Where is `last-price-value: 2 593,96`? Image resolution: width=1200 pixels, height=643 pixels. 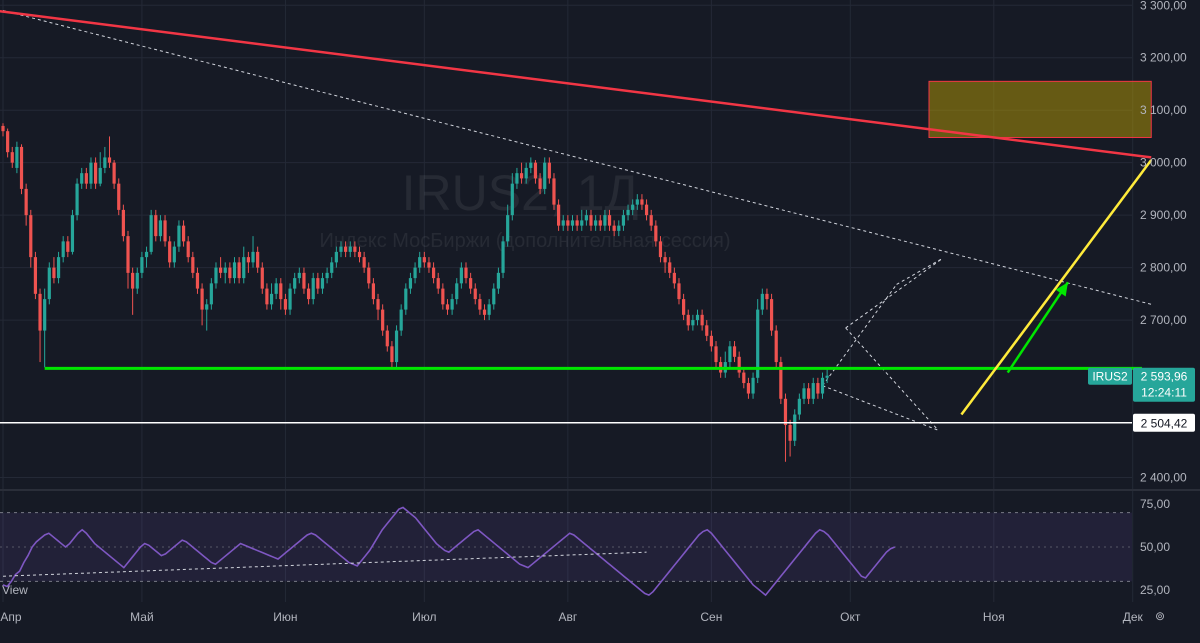
last-price-value: 2 593,96 is located at coordinates (1164, 377).